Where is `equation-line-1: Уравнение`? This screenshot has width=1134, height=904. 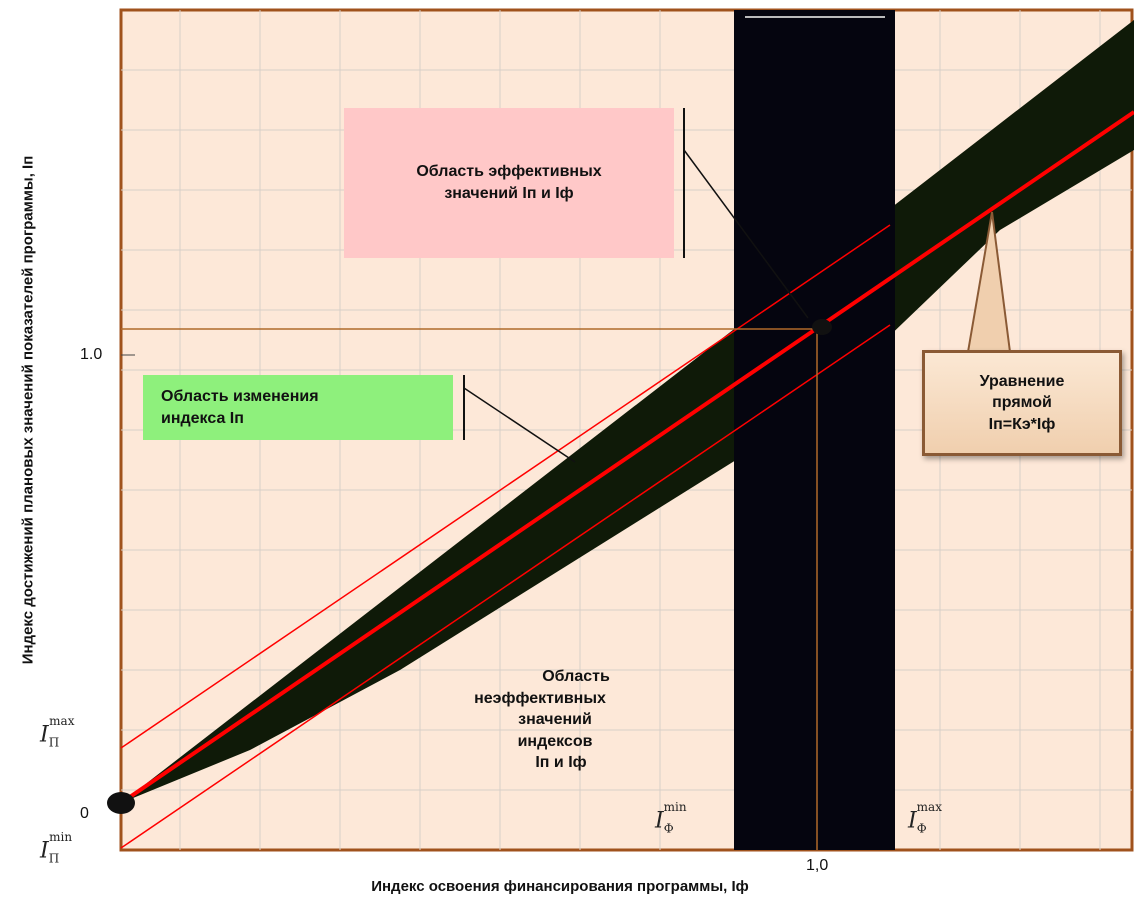 equation-line-1: Уравнение is located at coordinates (1022, 381).